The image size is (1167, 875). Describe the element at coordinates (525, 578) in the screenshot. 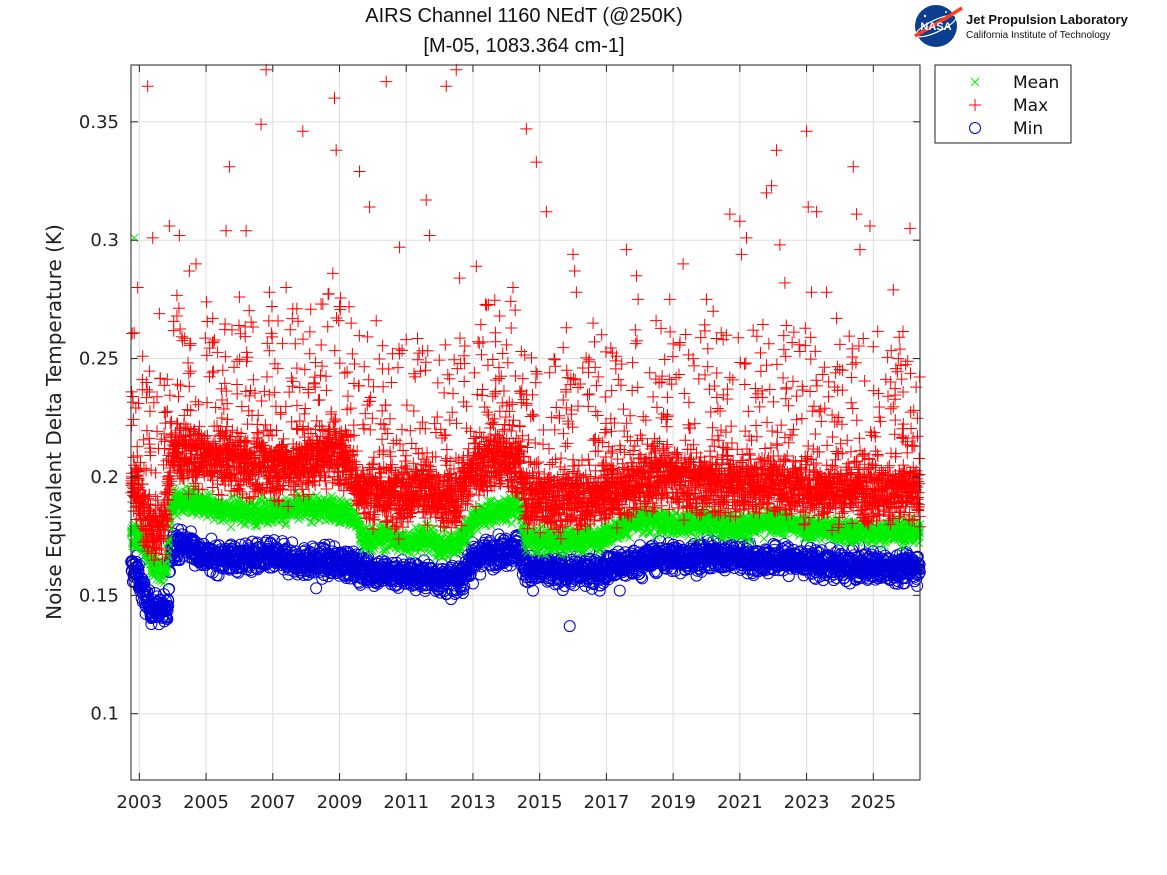

I see `series-min` at that location.